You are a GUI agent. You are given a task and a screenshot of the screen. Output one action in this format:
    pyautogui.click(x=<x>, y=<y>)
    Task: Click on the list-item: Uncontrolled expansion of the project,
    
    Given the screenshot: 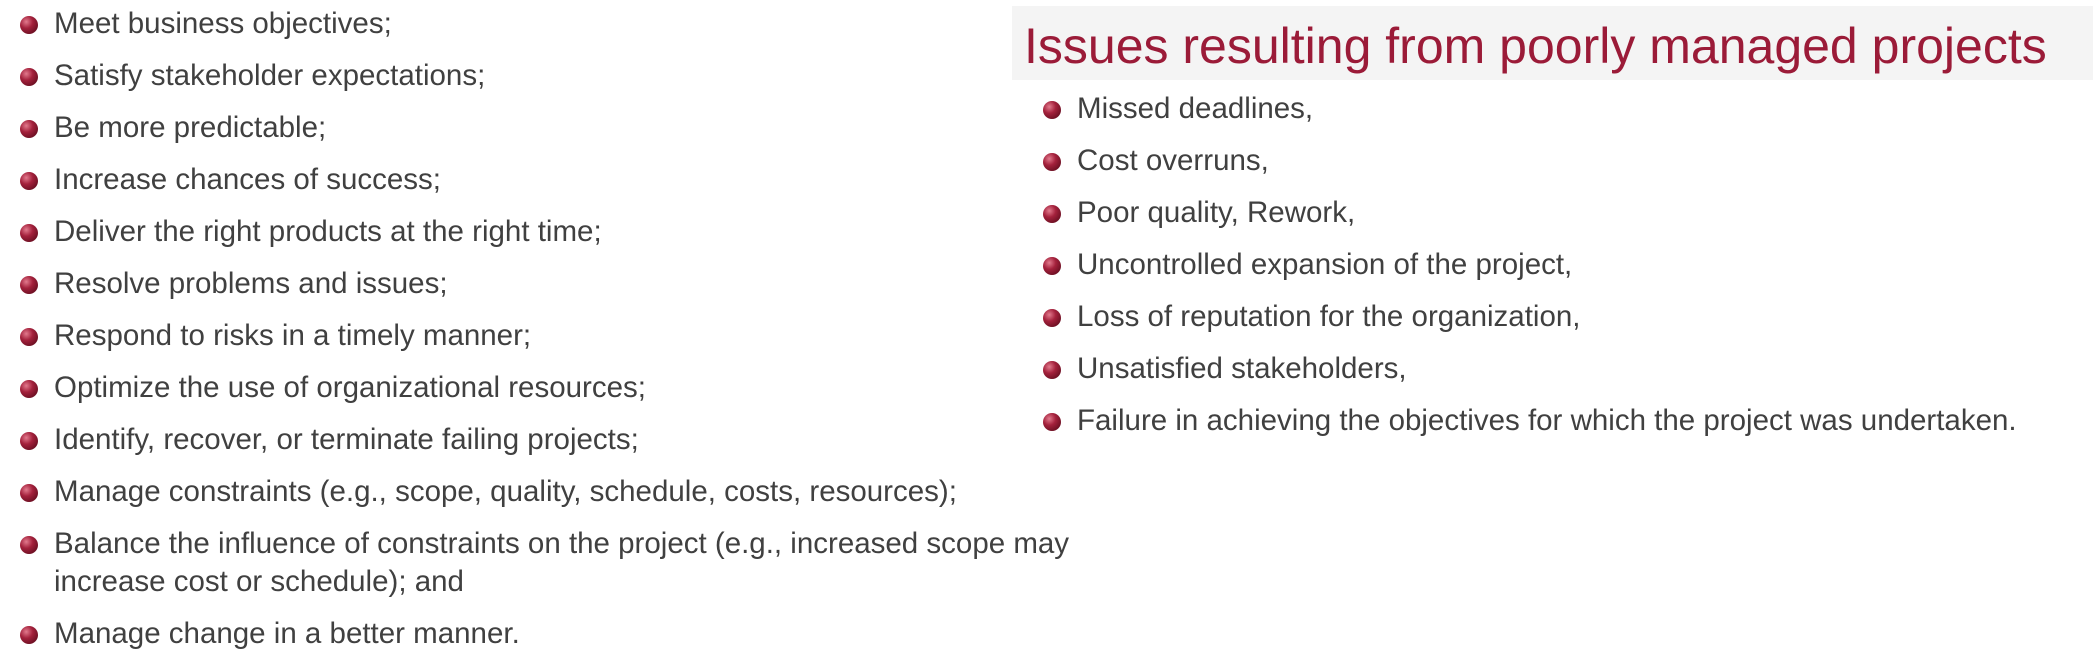 What is the action you would take?
    pyautogui.click(x=1562, y=265)
    